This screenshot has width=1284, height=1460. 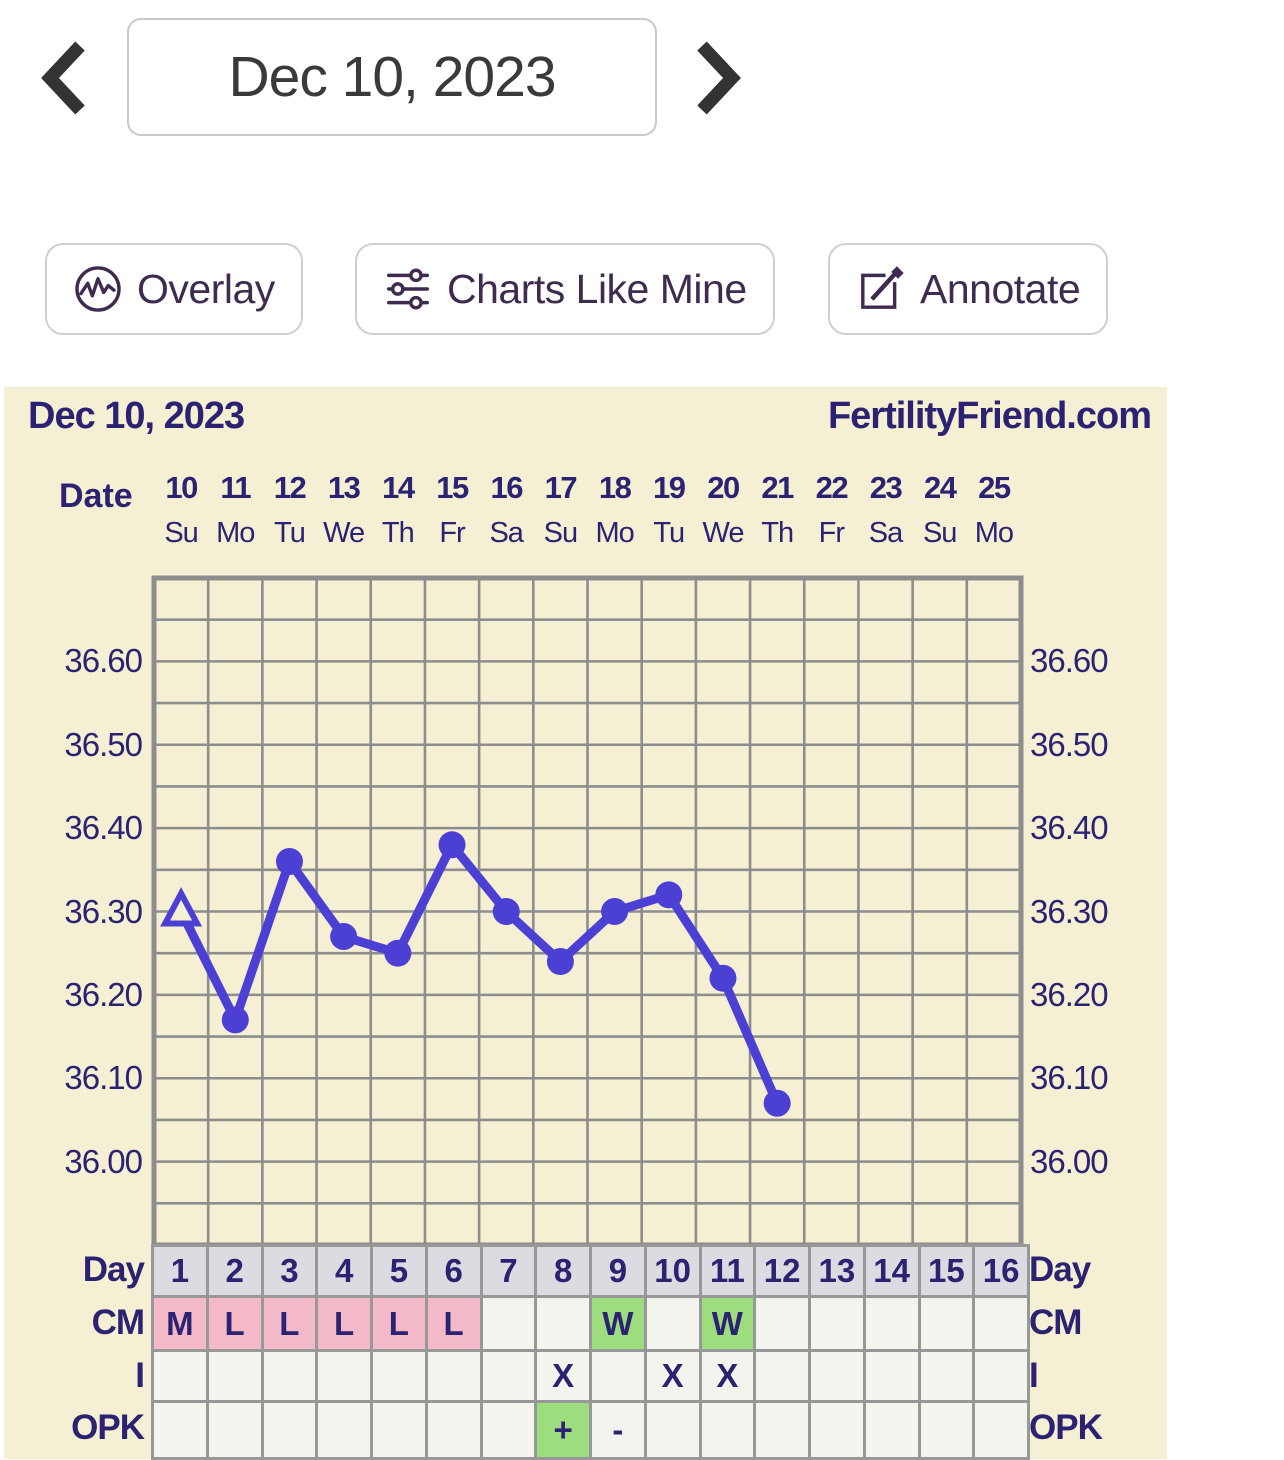 I want to click on day-cell: 15, so click(x=946, y=1271).